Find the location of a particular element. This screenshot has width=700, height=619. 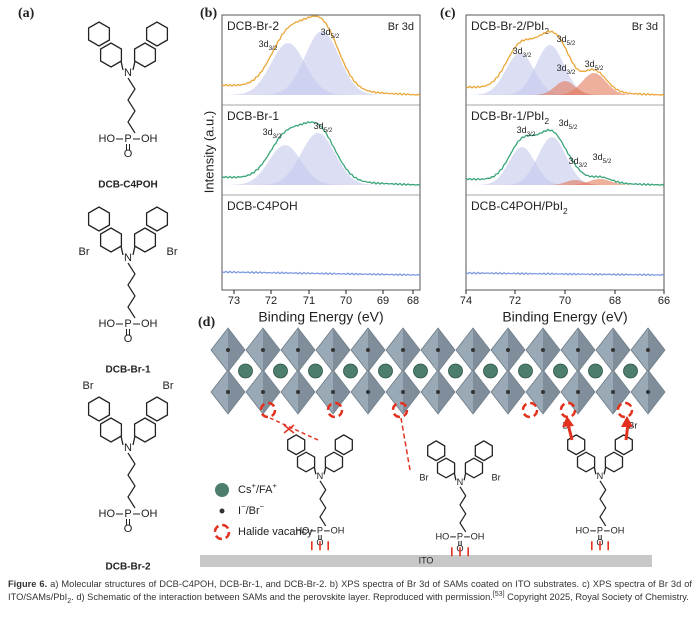

element-label: Br 3d is located at coordinates (401, 27).